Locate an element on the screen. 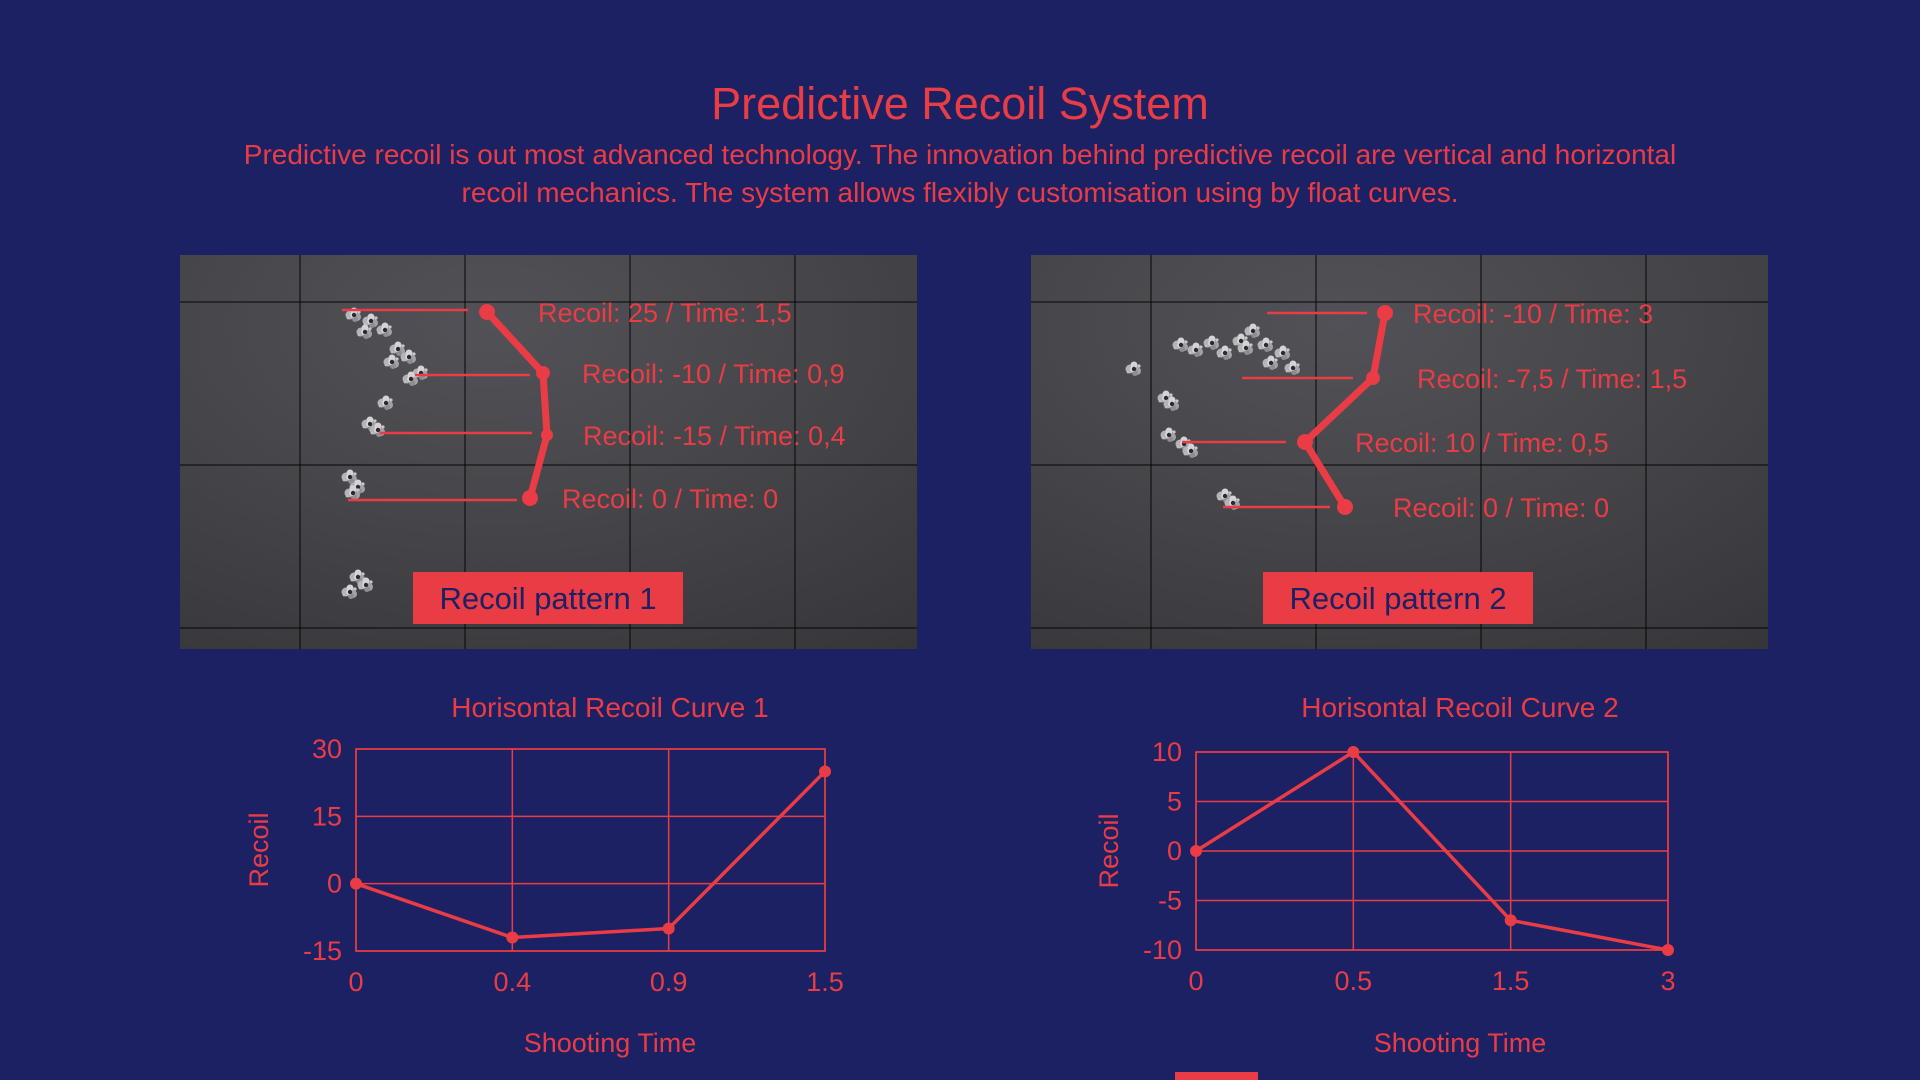 The image size is (1920, 1080). recoil-annotation-label: Recoil: -10 / Time: 3 is located at coordinates (1533, 314).